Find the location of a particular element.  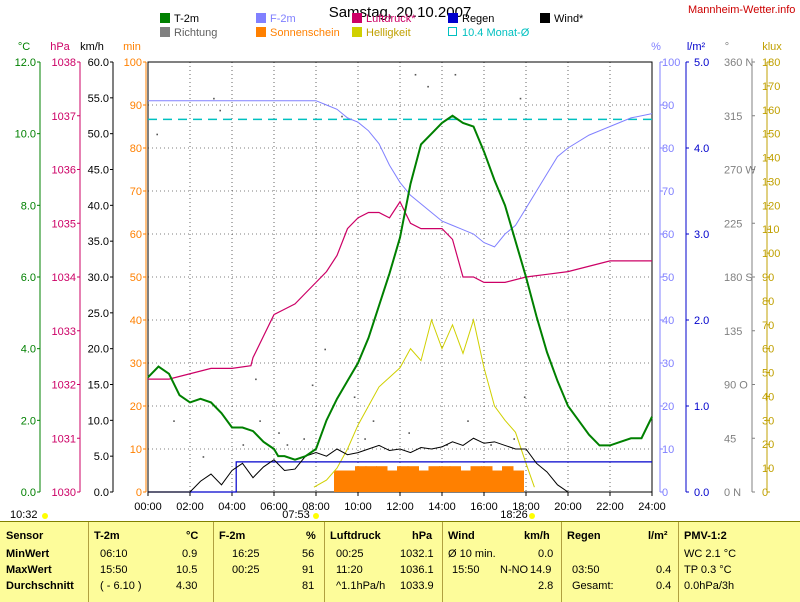

header-wind-unit: km/h is located at coordinates (537, 536).